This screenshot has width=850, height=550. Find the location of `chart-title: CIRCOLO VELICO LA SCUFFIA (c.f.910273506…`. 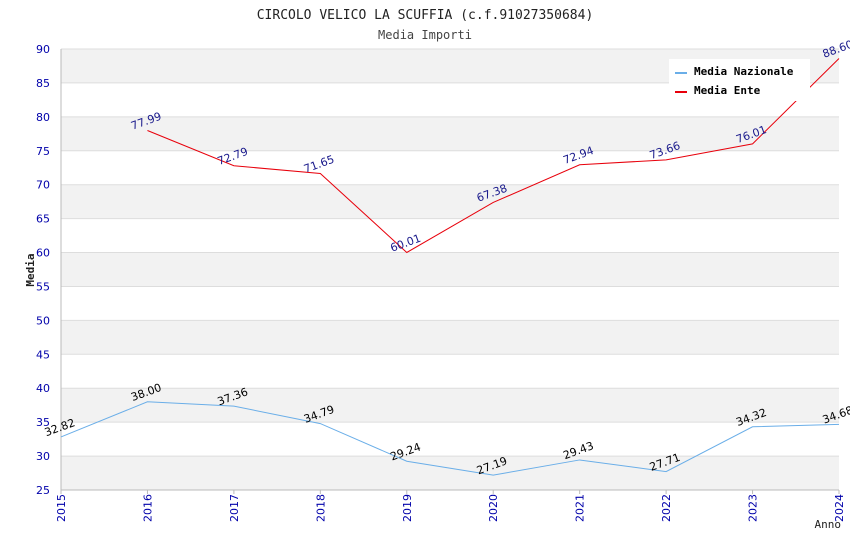

chart-title: CIRCOLO VELICO LA SCUFFIA (c.f.910273506… is located at coordinates (425, 15).